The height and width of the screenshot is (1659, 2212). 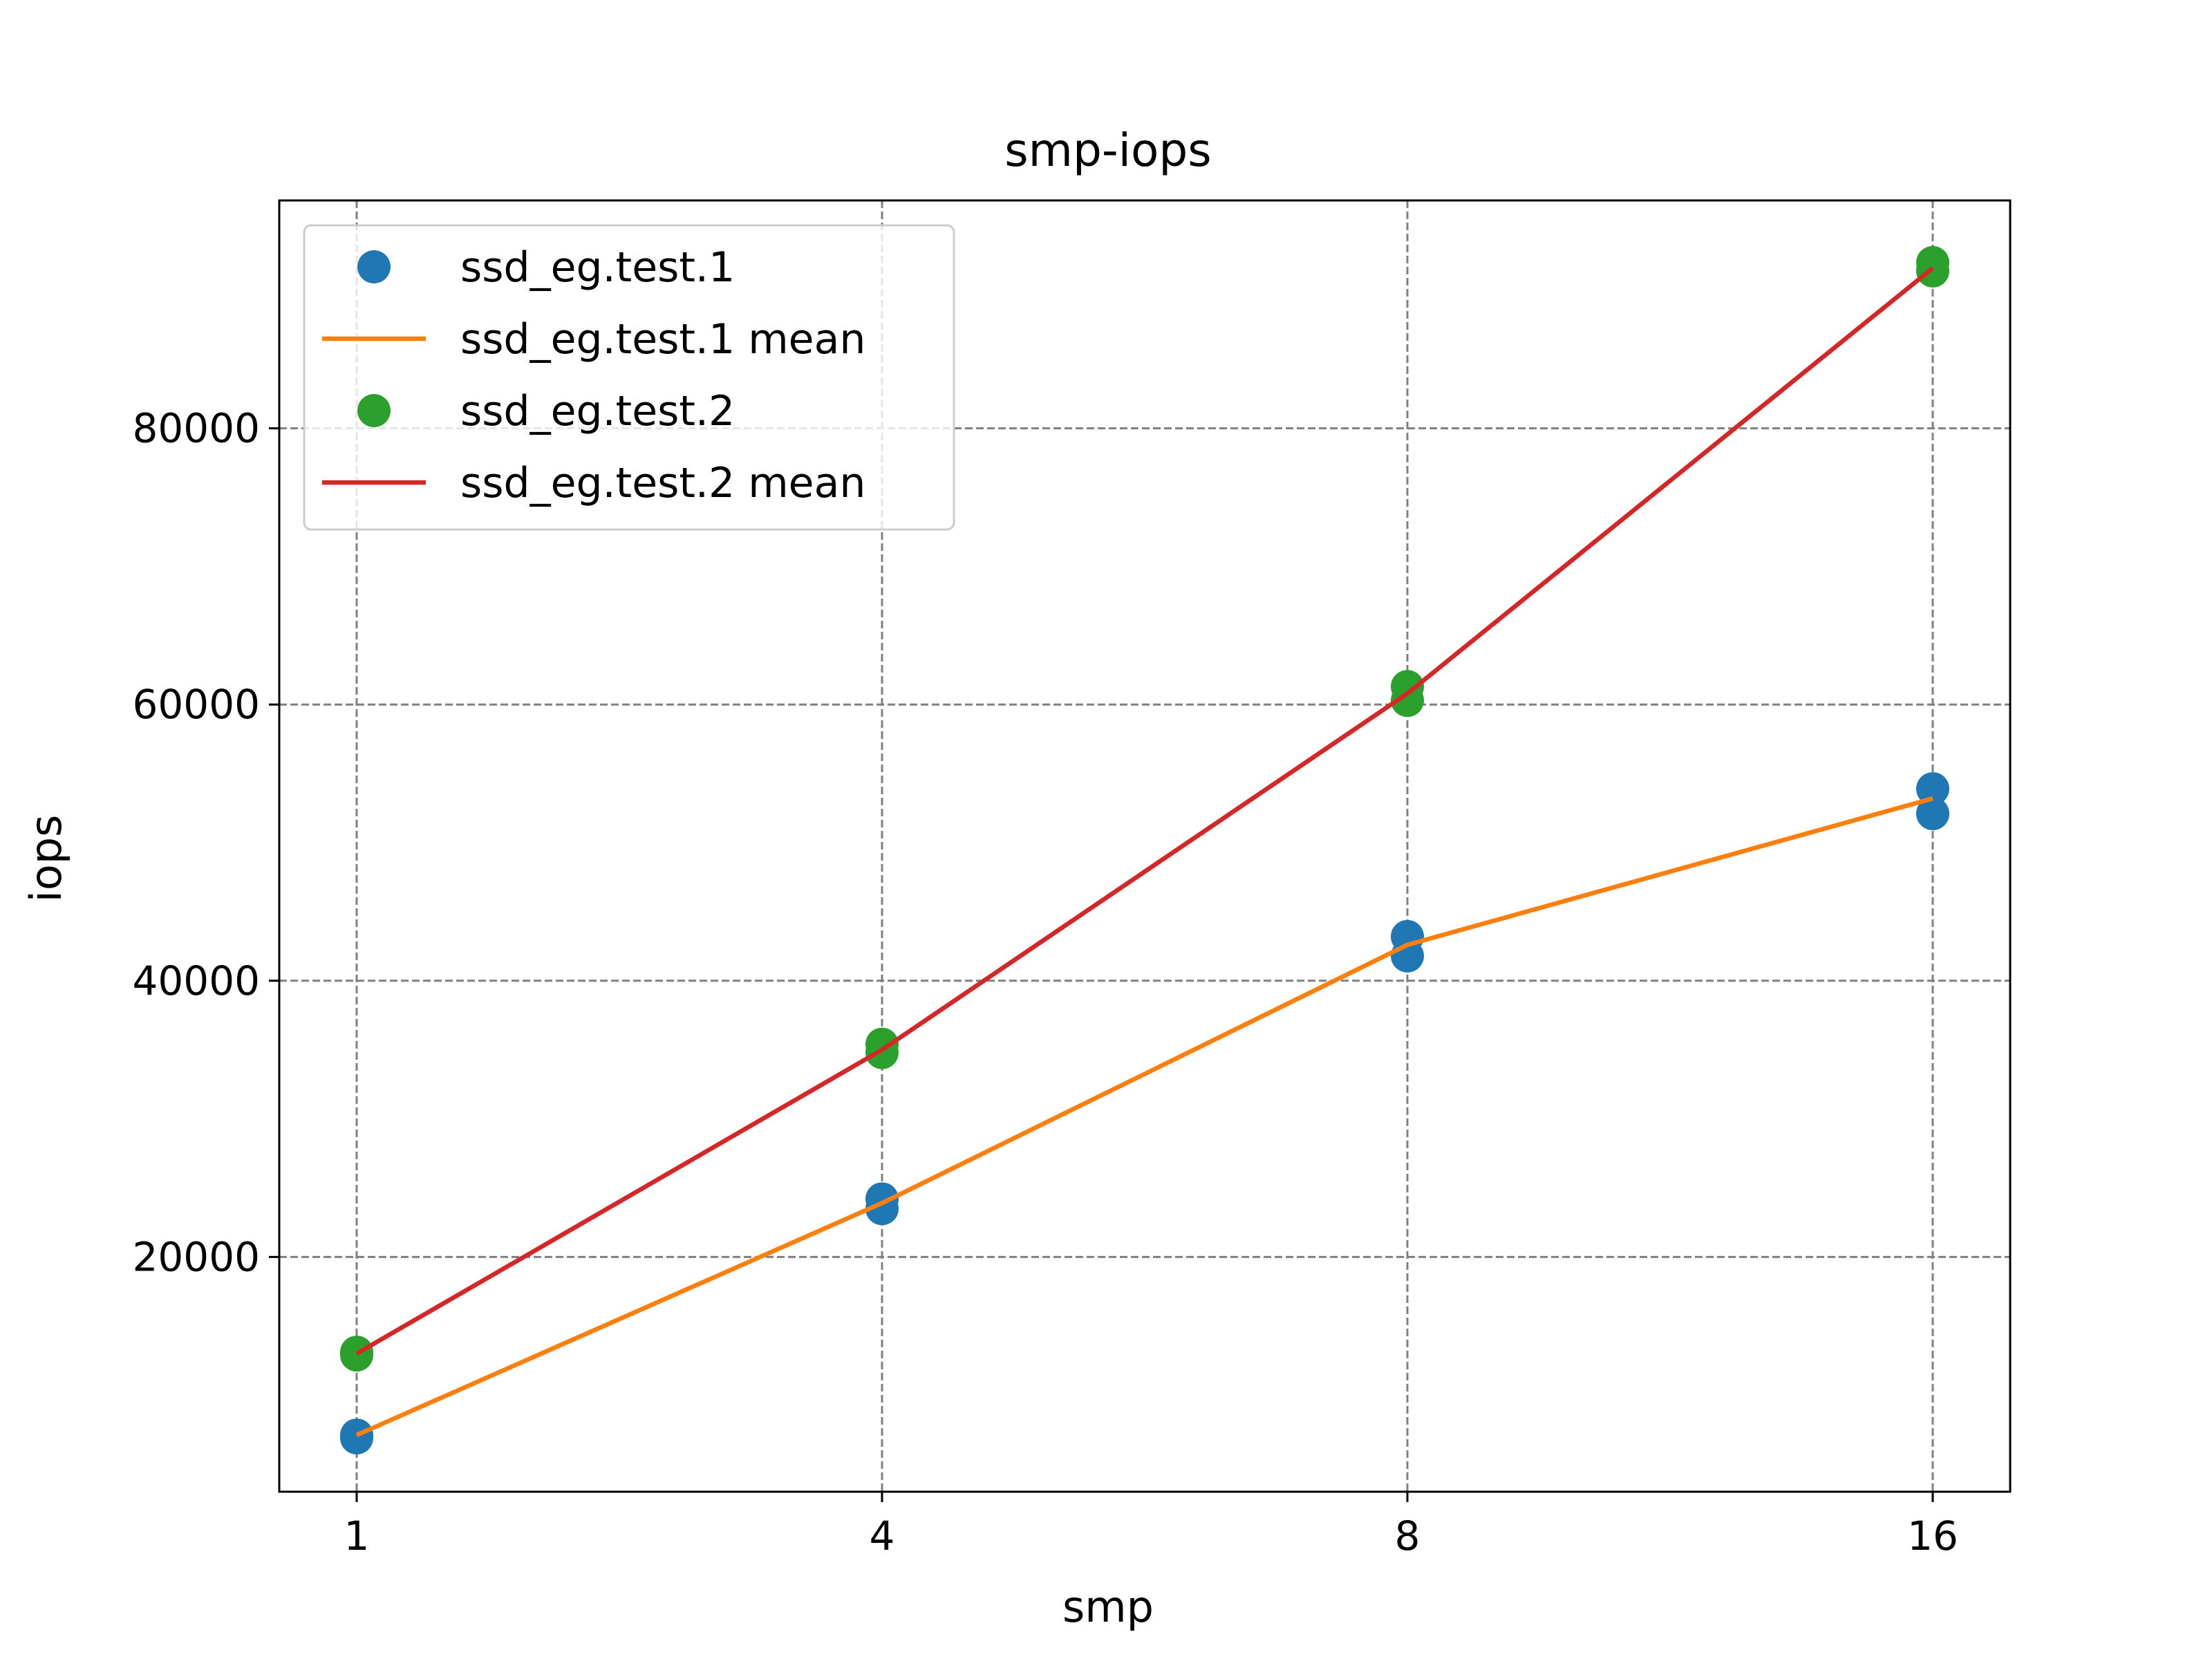 What do you see at coordinates (196, 1256) in the screenshot?
I see `y-tick-label: 20000` at bounding box center [196, 1256].